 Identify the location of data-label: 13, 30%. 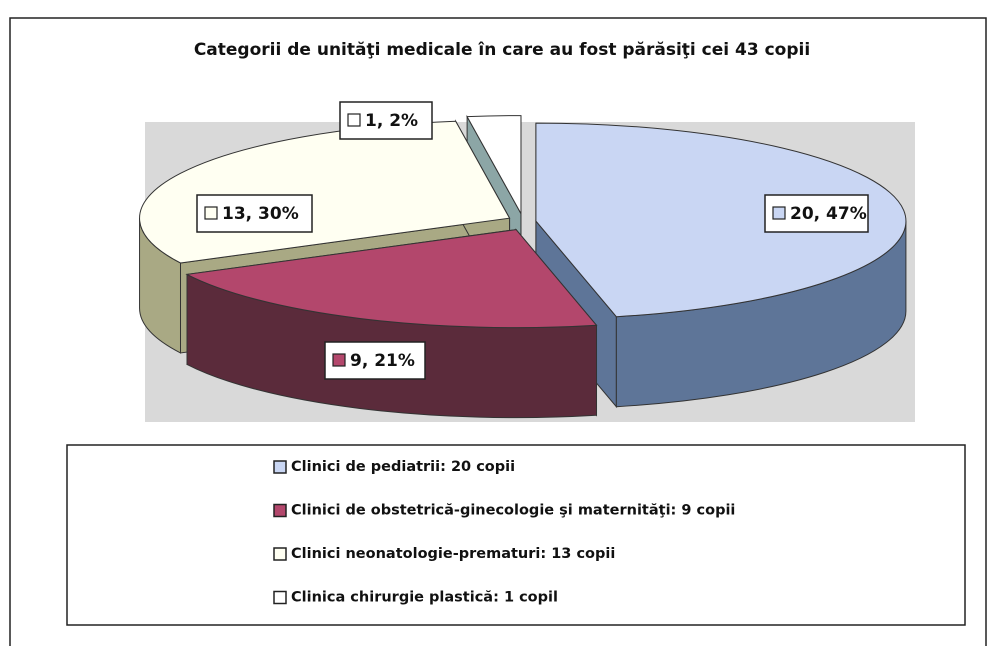
(260, 214).